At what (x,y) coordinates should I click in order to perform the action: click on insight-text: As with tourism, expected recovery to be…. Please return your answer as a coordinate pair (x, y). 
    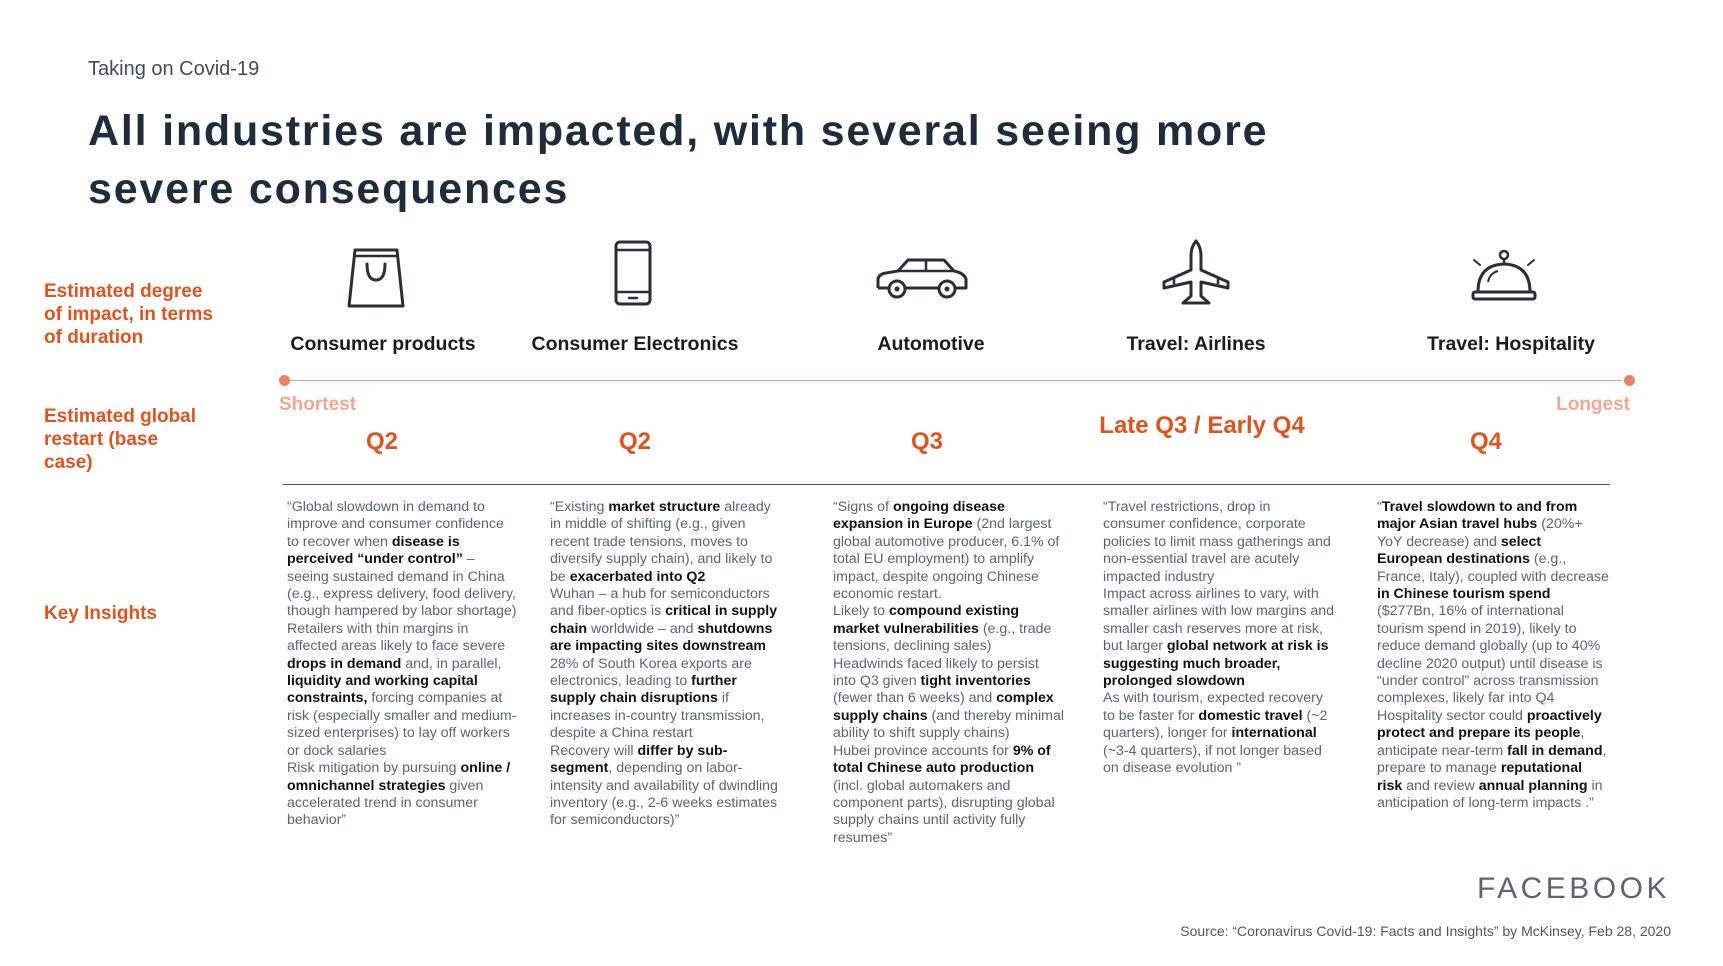
    Looking at the image, I should click on (1213, 707).